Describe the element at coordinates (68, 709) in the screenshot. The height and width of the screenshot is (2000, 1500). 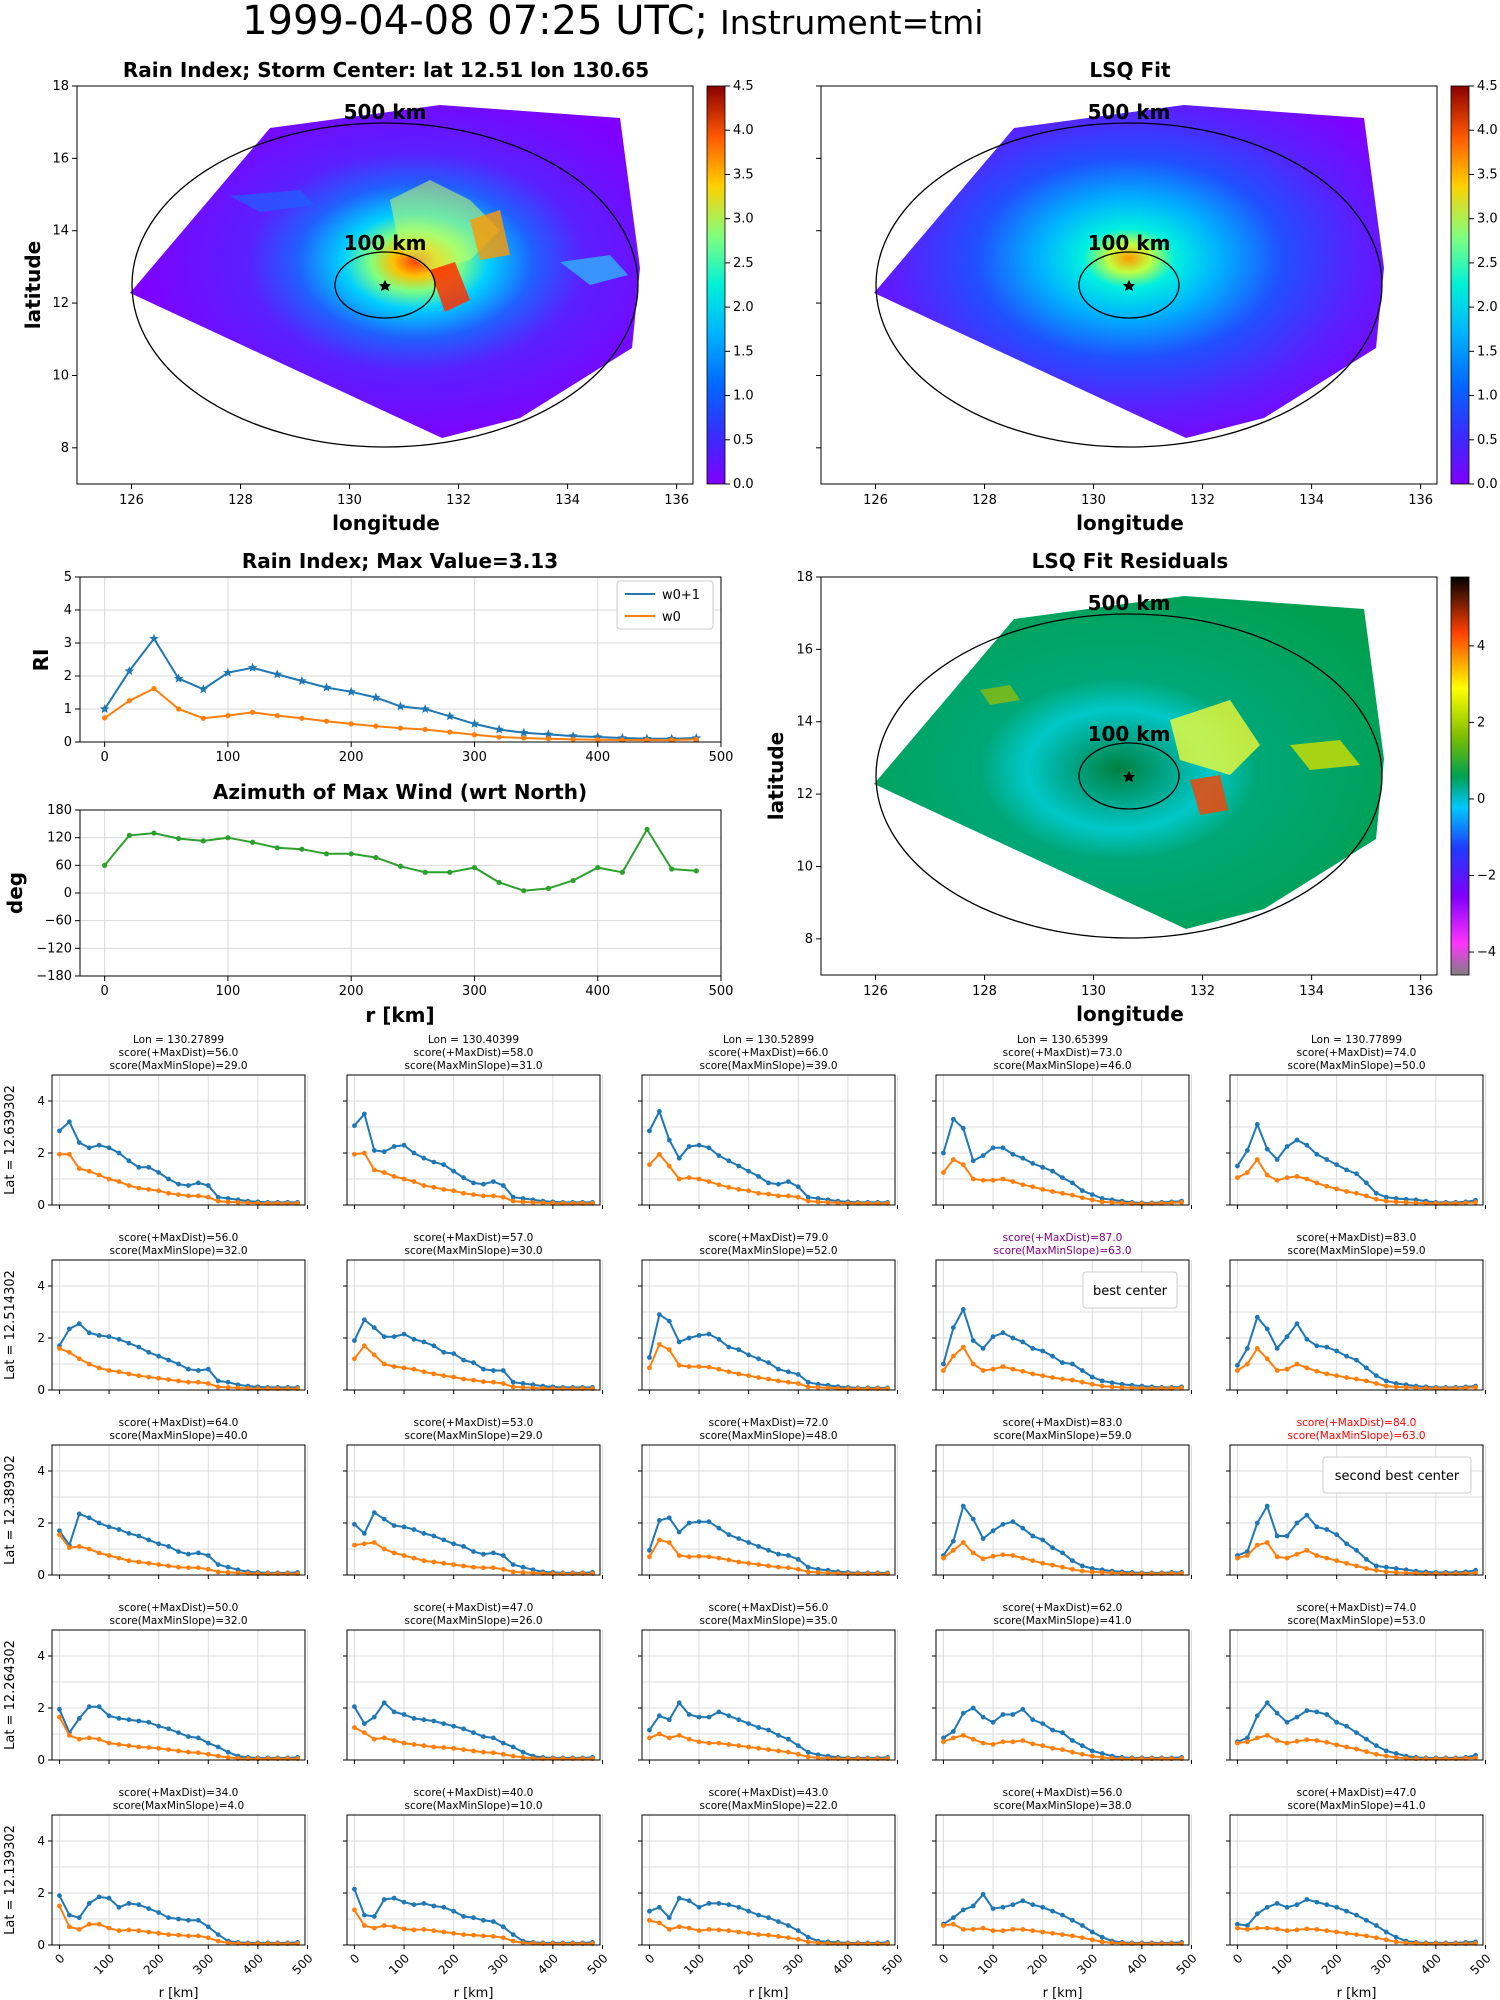
I see `y-tick-label: 1` at that location.